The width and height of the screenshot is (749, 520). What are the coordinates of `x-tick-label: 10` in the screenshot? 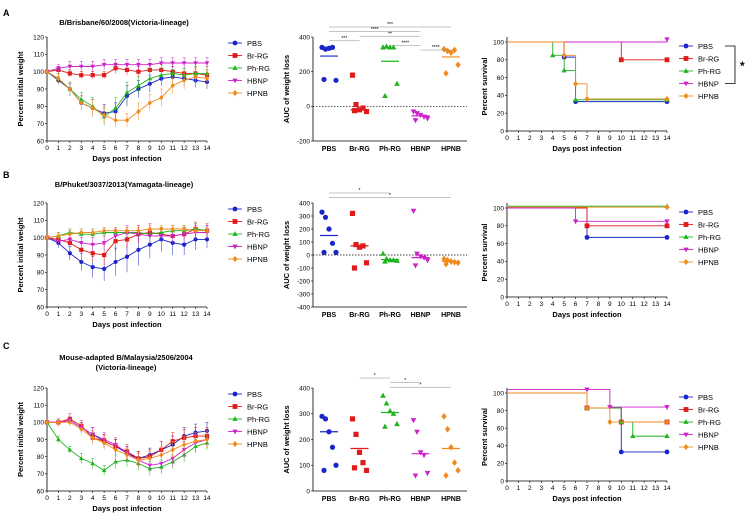 It's located at (162, 148).